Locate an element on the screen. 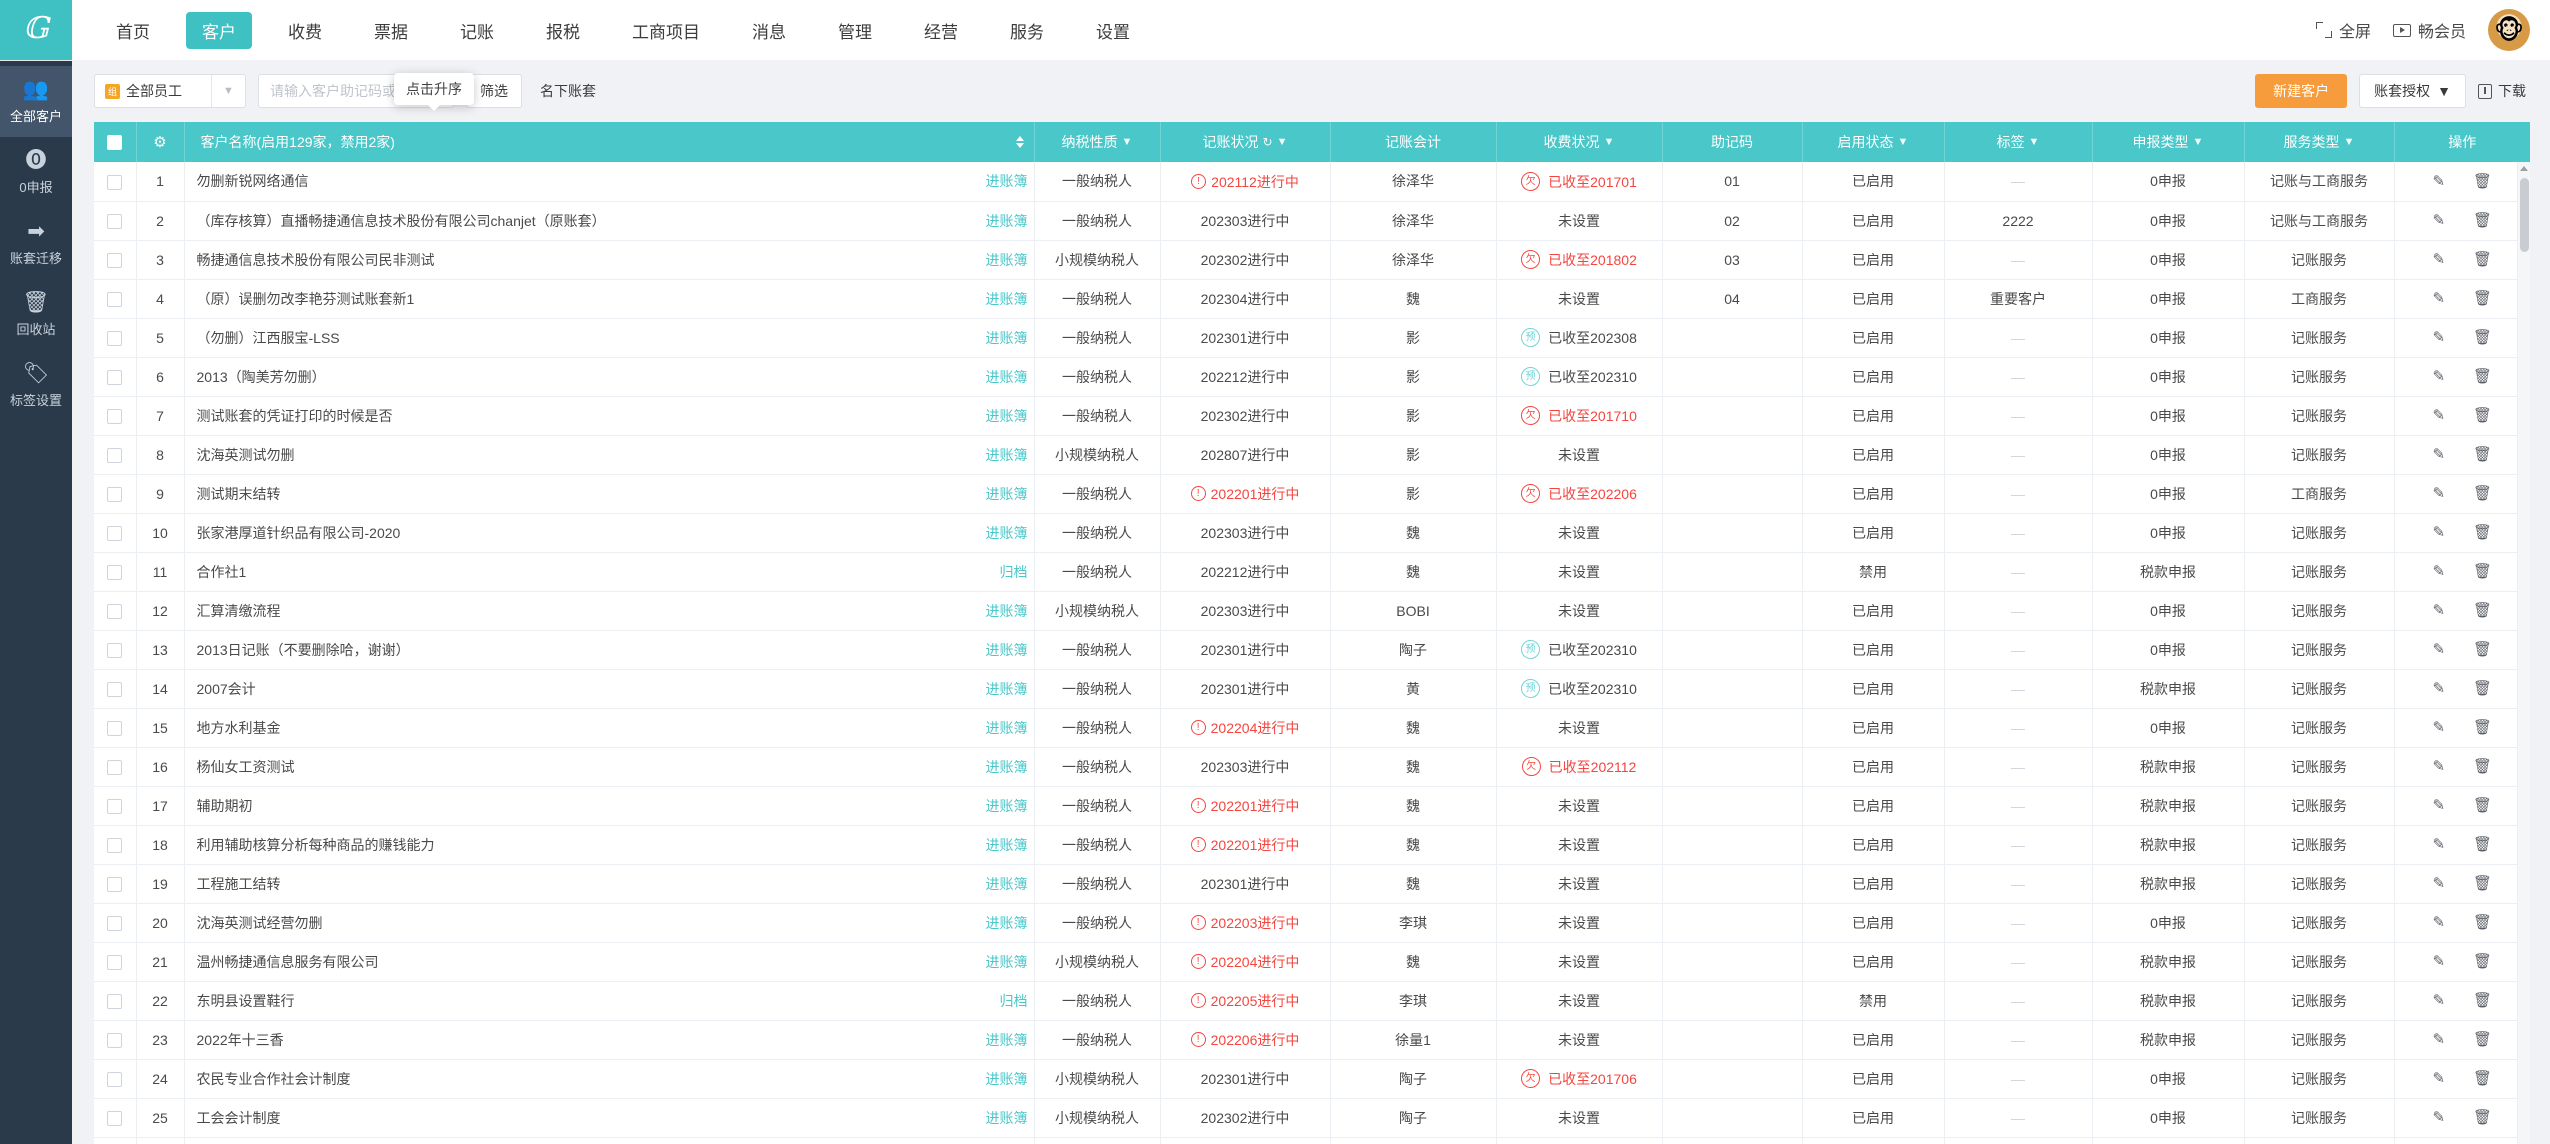 This screenshot has height=1144, width=2550. employee-select: 组 全部员工 ▼ is located at coordinates (170, 91).